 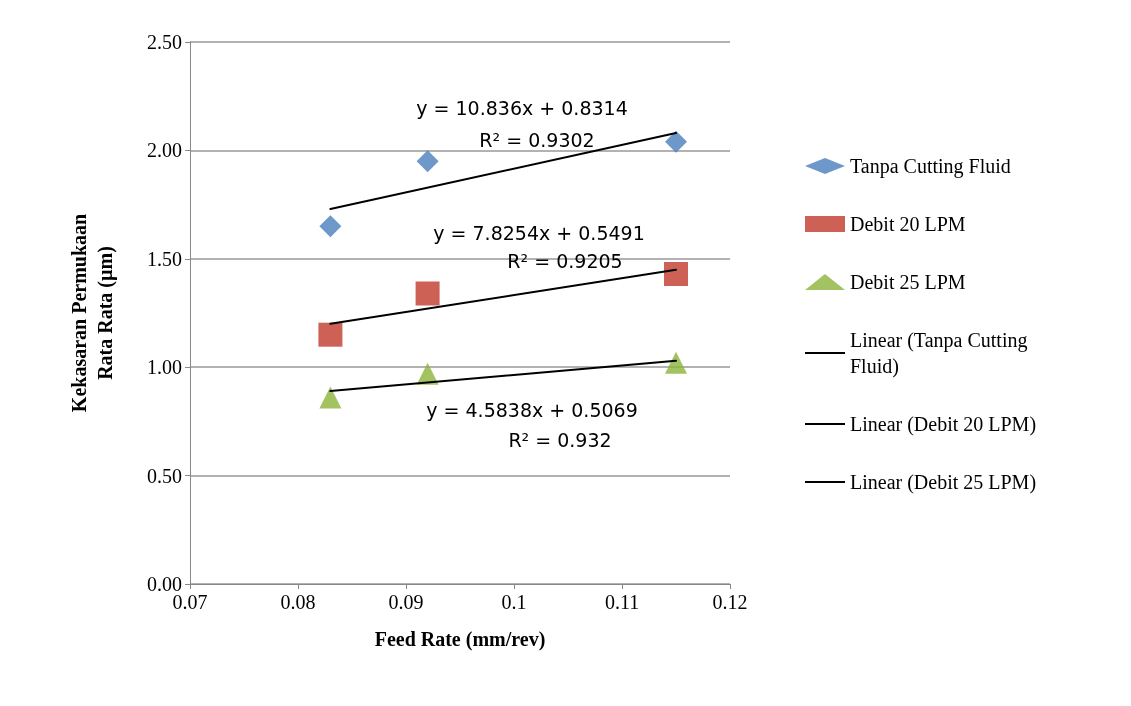 I want to click on y-tick-label: 2.00, so click(x=164, y=150).